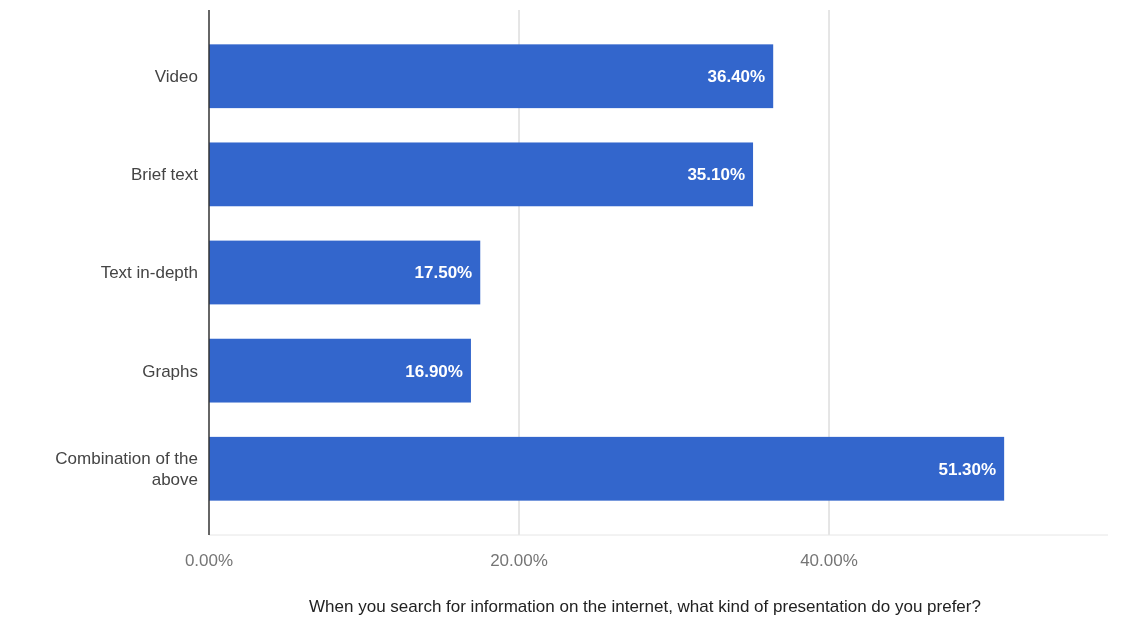 This screenshot has height=624, width=1131. What do you see at coordinates (149, 273) in the screenshot?
I see `y-tick-label: Text in-depth` at bounding box center [149, 273].